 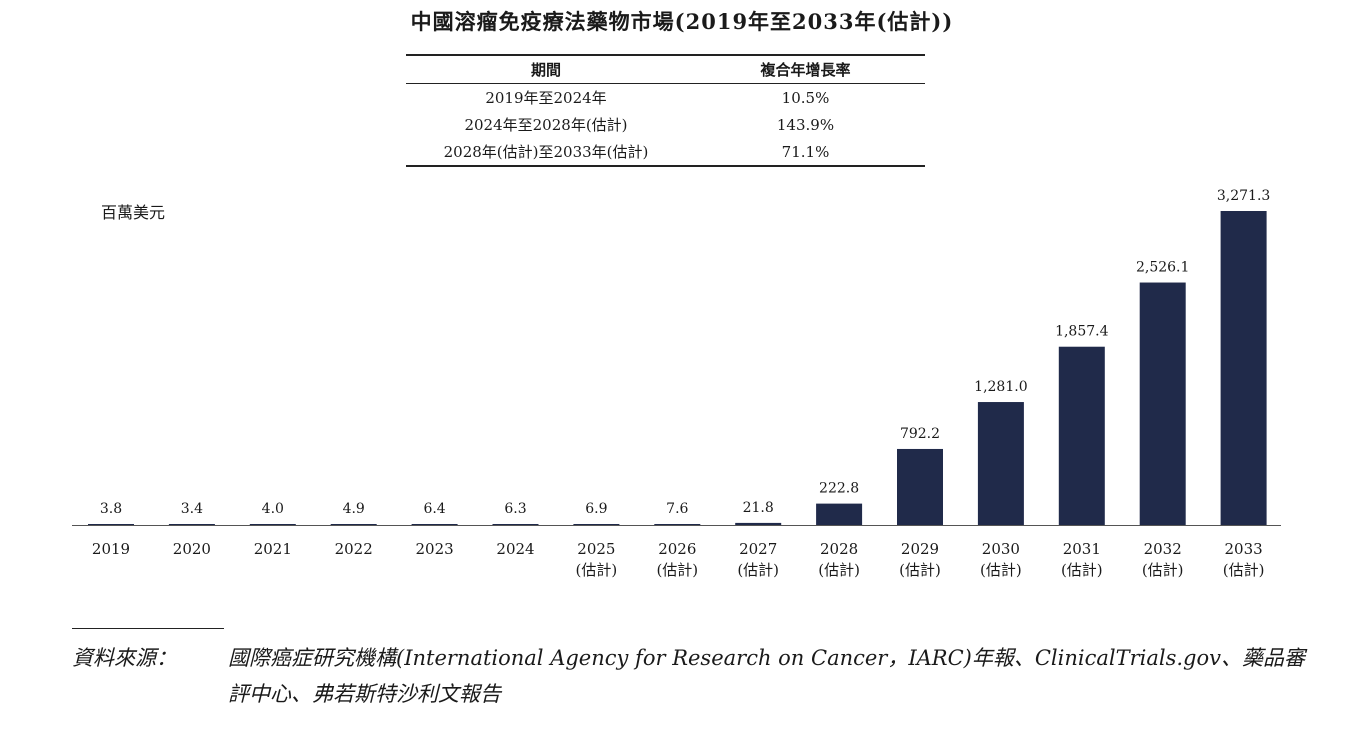 What do you see at coordinates (805, 97) in the screenshot?
I see `cagr-rate: 10.5%` at bounding box center [805, 97].